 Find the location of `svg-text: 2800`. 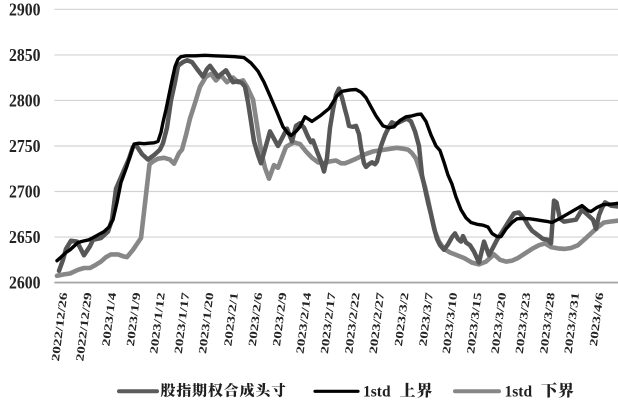

svg-text: 2800 is located at coordinates (25, 100).